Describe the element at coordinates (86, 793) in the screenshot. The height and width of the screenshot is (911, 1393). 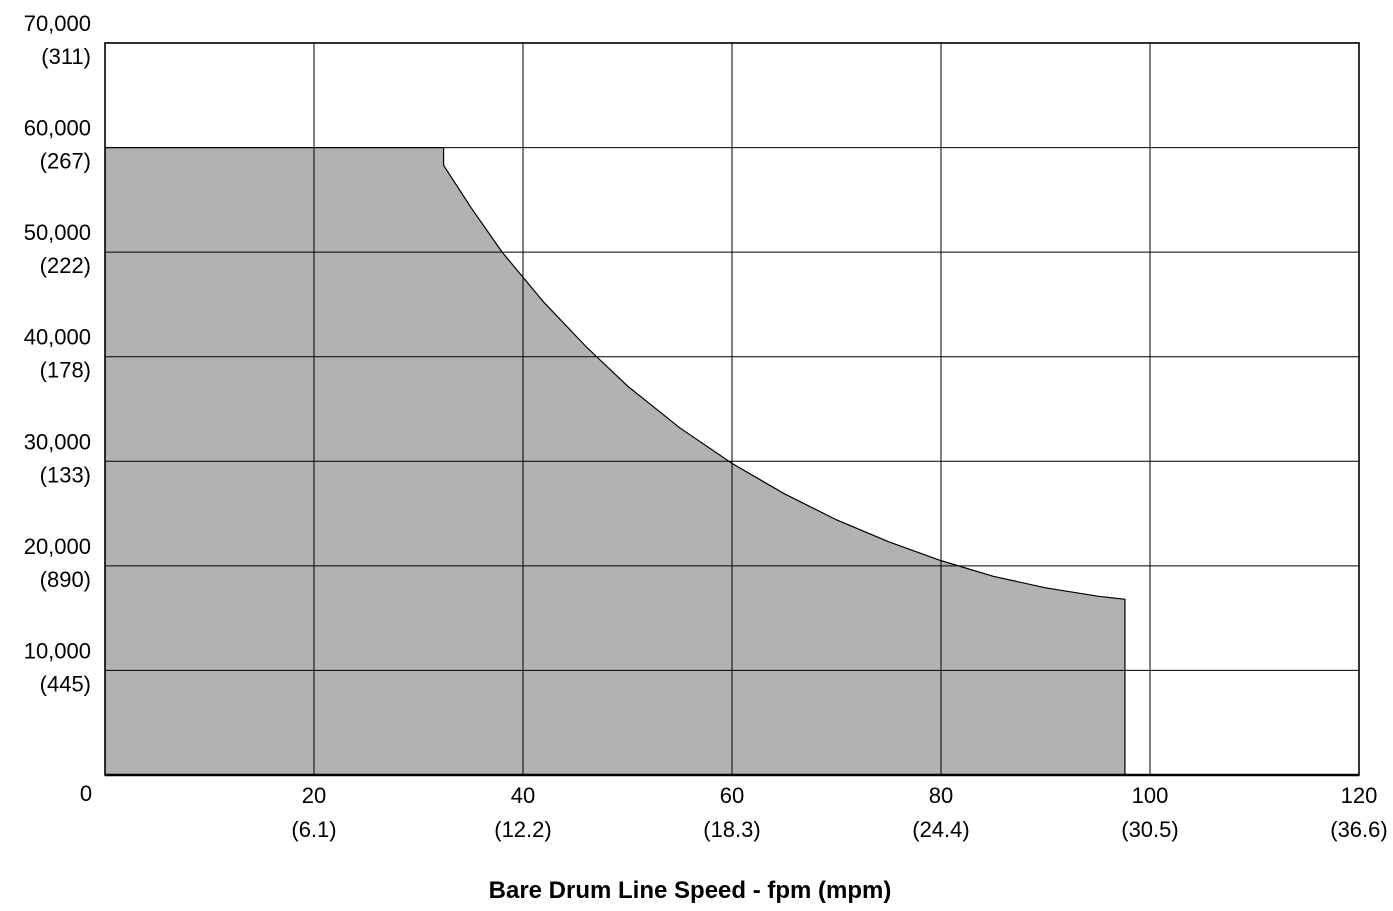
I see `x-tick-label-0: 0` at that location.